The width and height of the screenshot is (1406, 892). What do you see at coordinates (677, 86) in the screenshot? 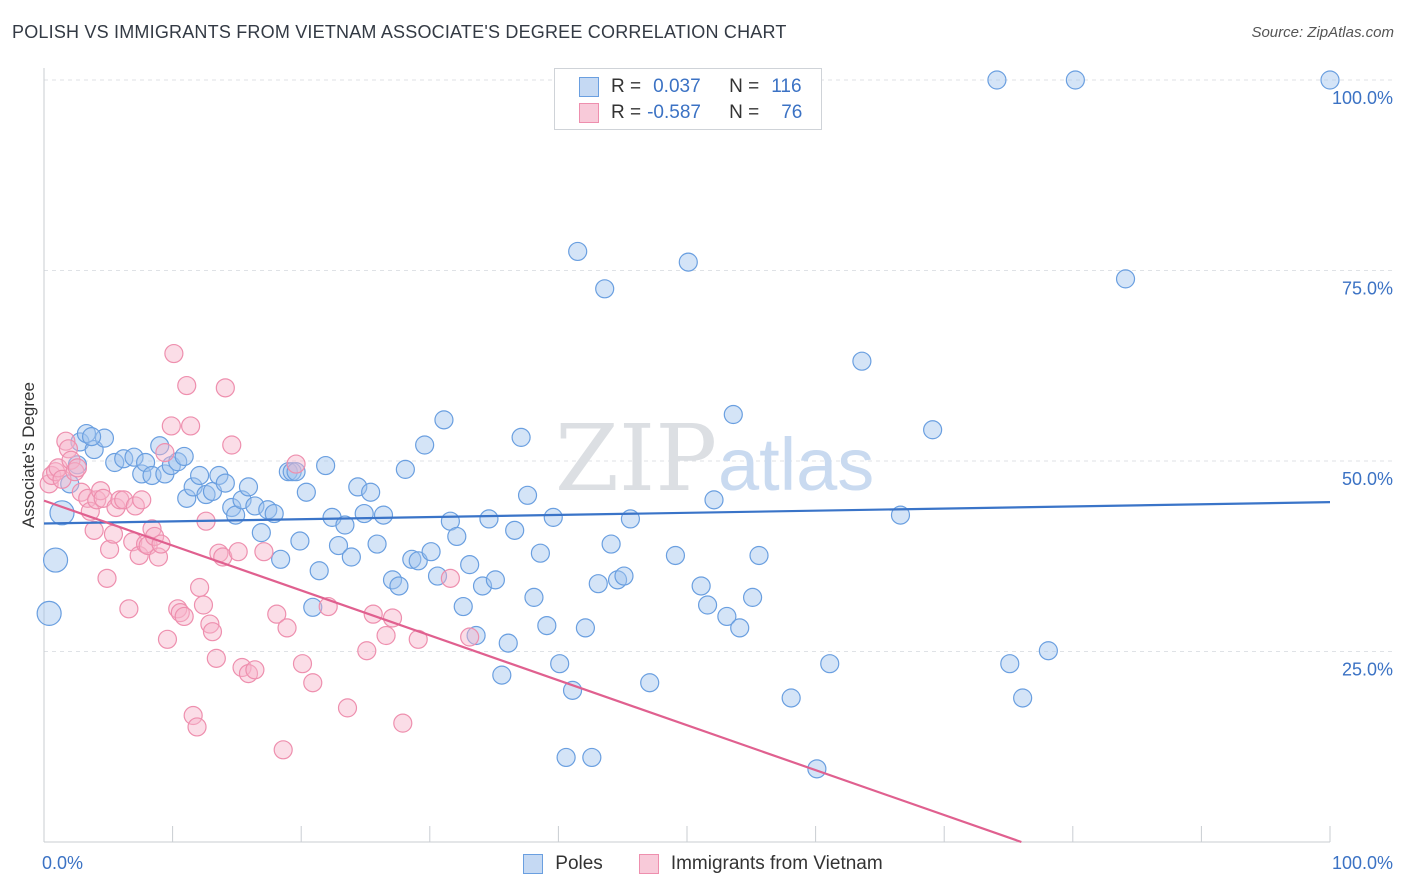
I see `legend-r-value: 0.037` at bounding box center [677, 86].